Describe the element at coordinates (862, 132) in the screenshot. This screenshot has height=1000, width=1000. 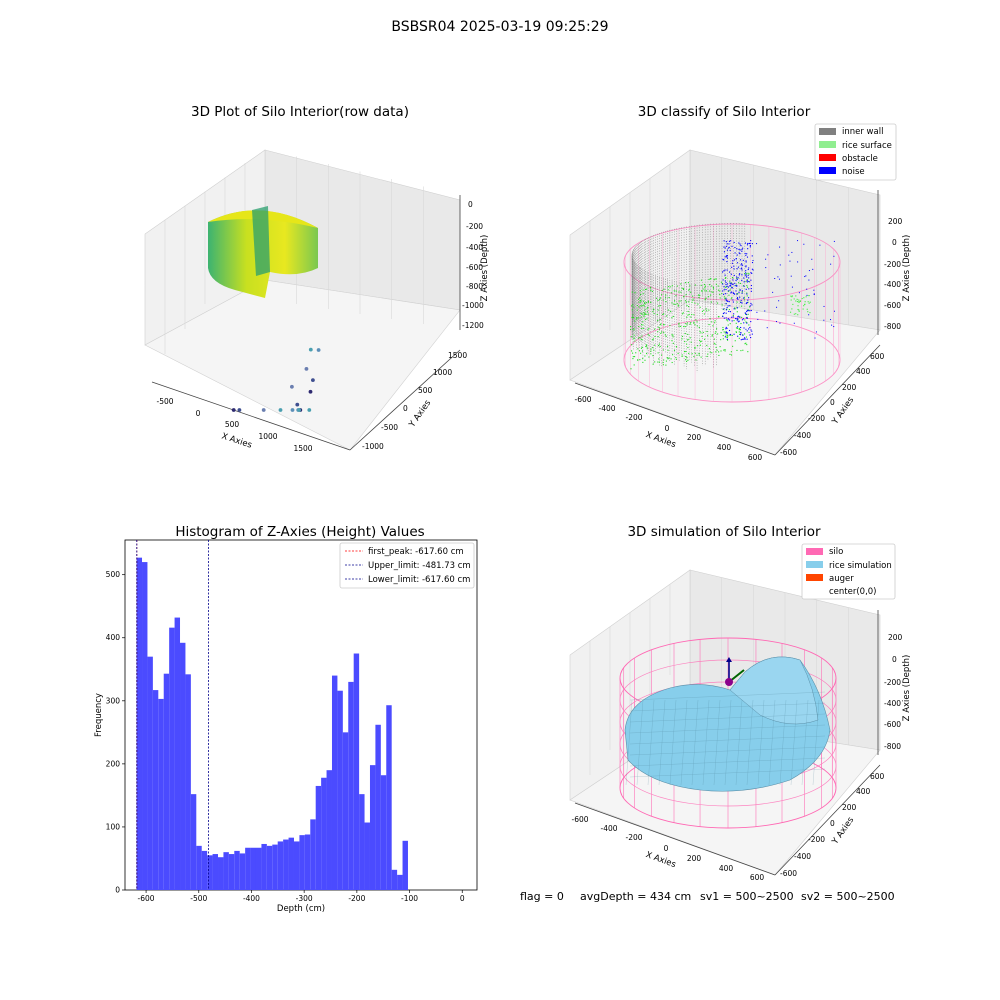
I see `legend-label-inner-wall: inner wall` at that location.